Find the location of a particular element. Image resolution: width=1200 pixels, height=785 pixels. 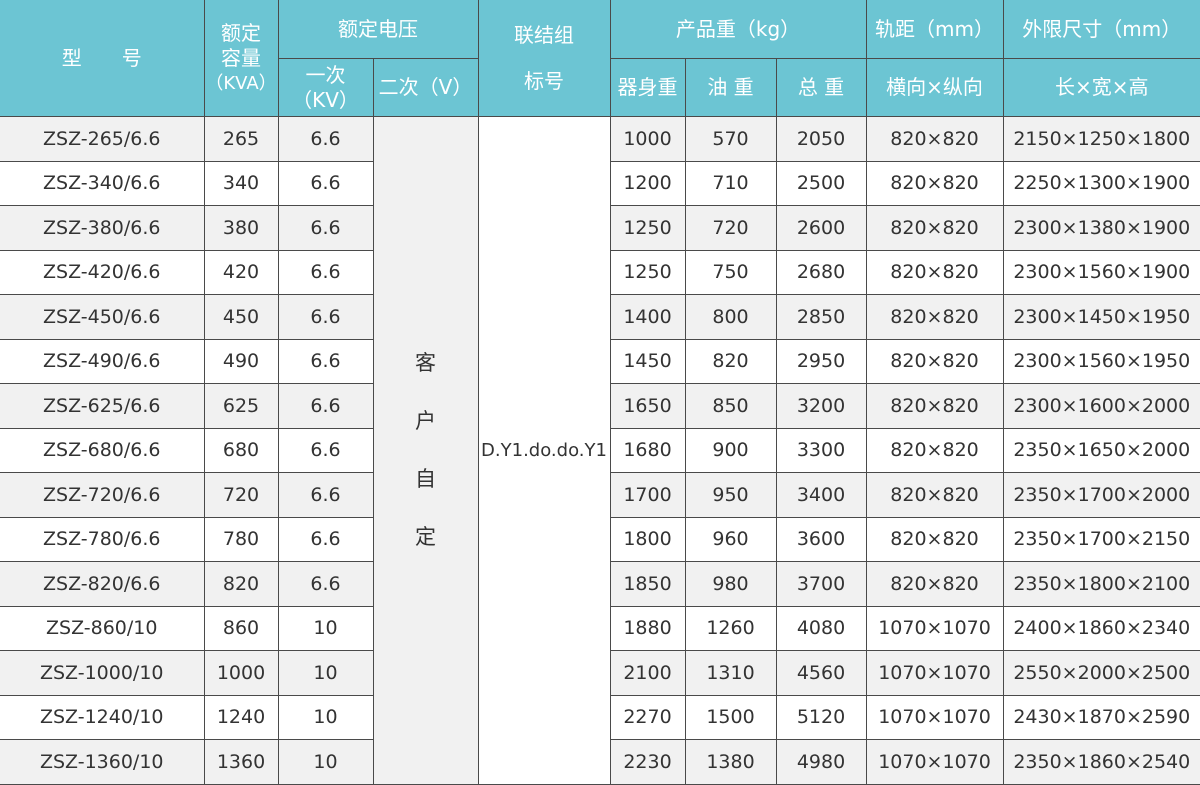

header-weight-body: 器身重 is located at coordinates (647, 87).